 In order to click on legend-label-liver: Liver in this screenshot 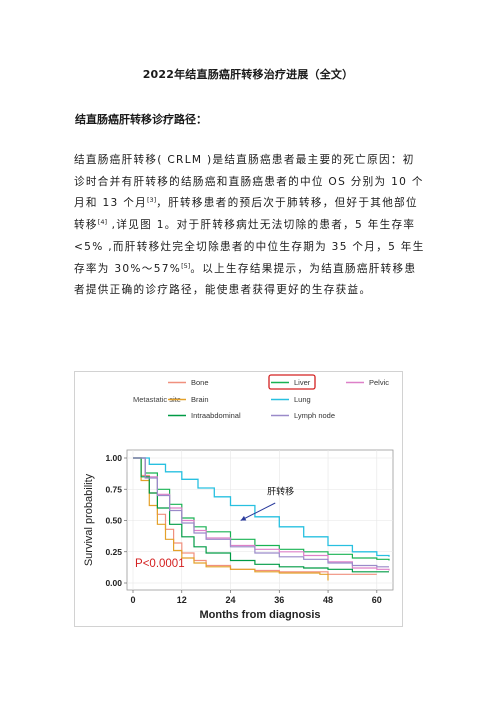, I will do `click(302, 382)`.